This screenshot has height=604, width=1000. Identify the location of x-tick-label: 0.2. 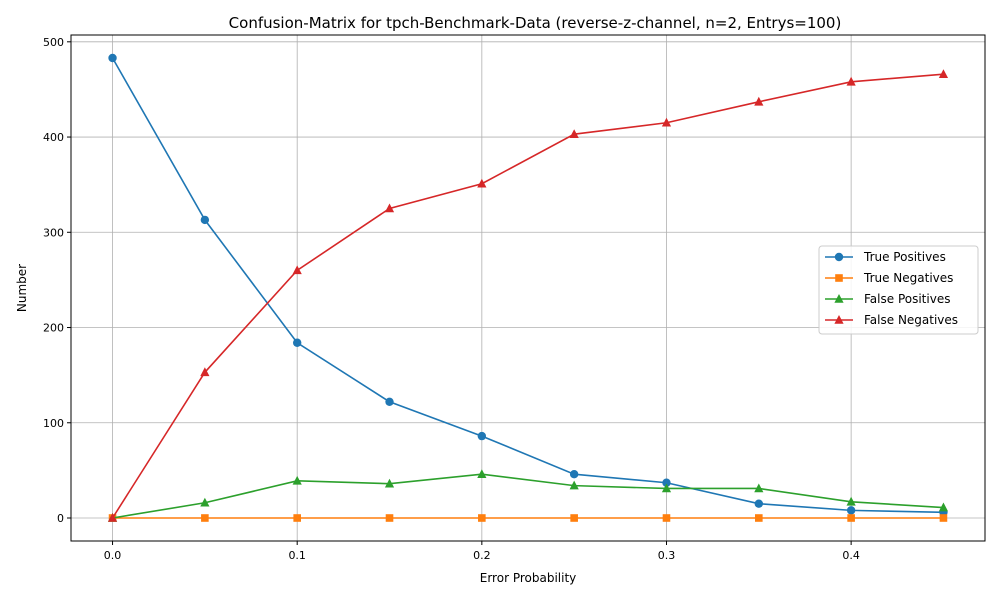
(482, 555).